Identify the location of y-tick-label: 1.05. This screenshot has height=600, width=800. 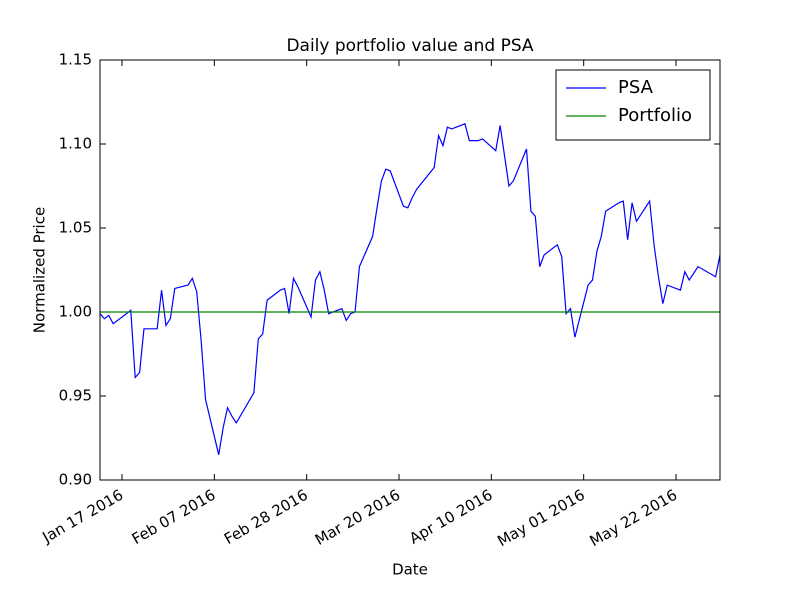
(75, 228).